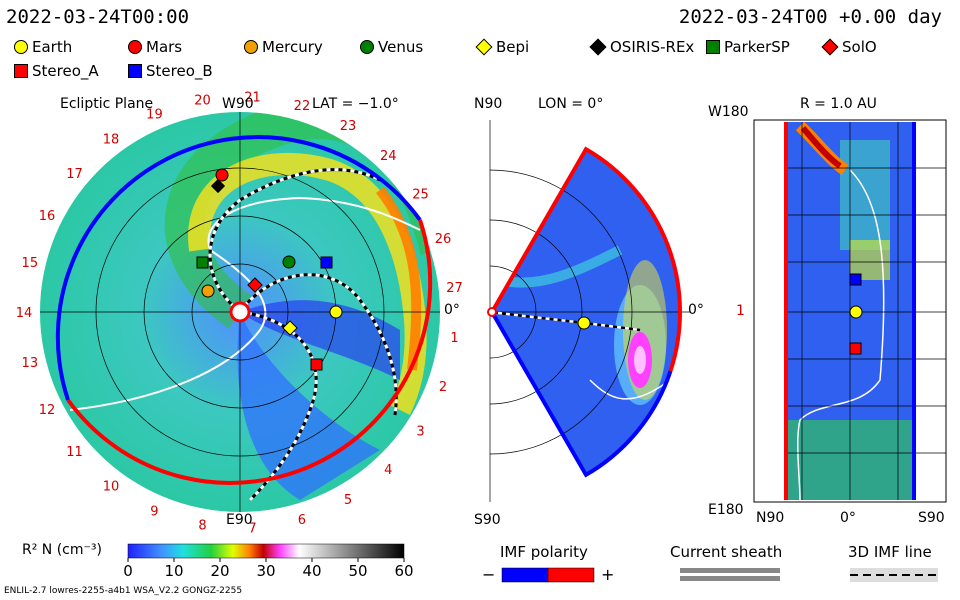  I want to click on meridional-lon-label: LON = 0°, so click(571, 104).